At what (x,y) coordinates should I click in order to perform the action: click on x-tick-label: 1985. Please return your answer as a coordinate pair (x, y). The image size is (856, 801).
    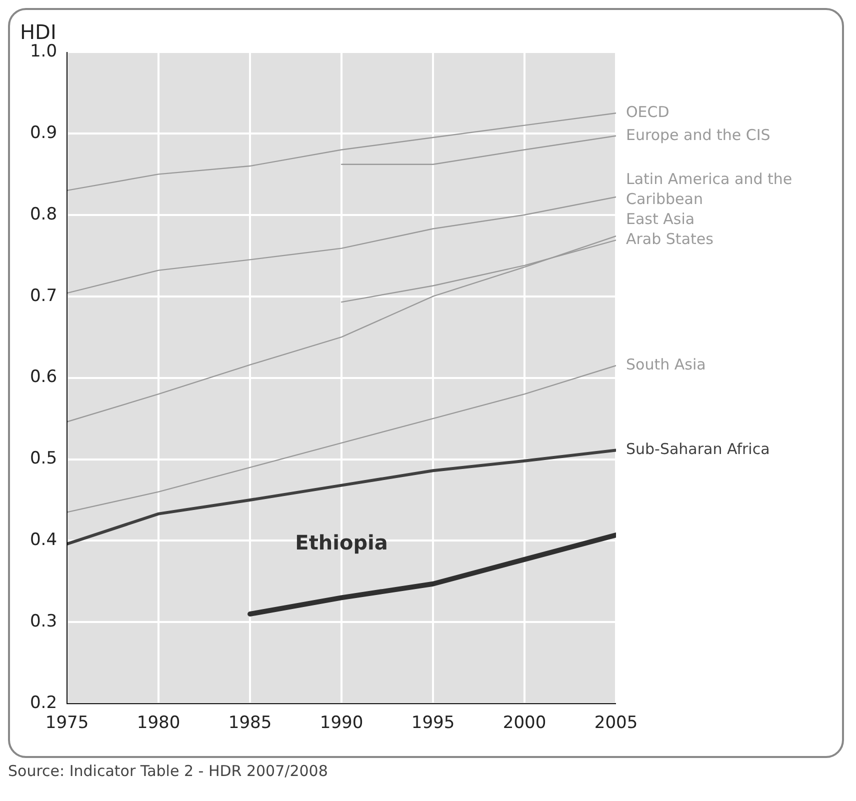
    Looking at the image, I should click on (250, 723).